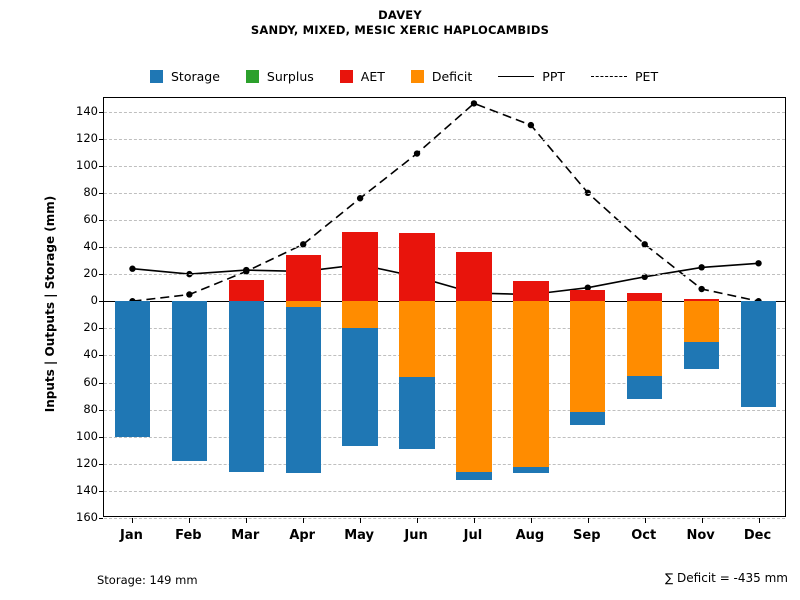 This screenshot has height=600, width=800. I want to click on legend-item-pet: PET, so click(624, 76).